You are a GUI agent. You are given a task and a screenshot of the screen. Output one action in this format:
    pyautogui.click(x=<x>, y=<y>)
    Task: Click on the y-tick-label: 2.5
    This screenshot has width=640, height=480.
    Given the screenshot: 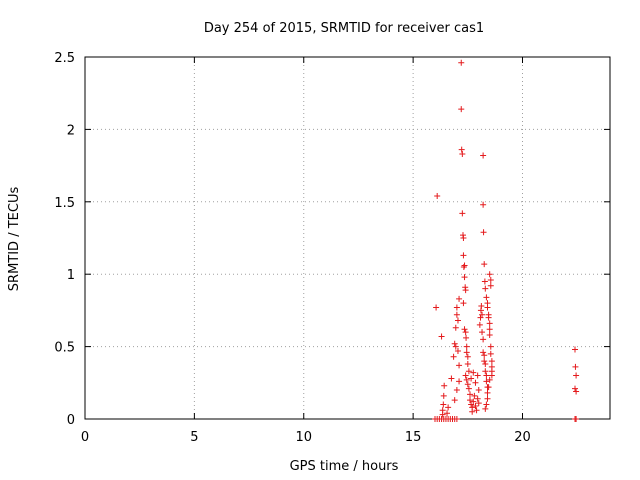 What is the action you would take?
    pyautogui.click(x=64, y=58)
    